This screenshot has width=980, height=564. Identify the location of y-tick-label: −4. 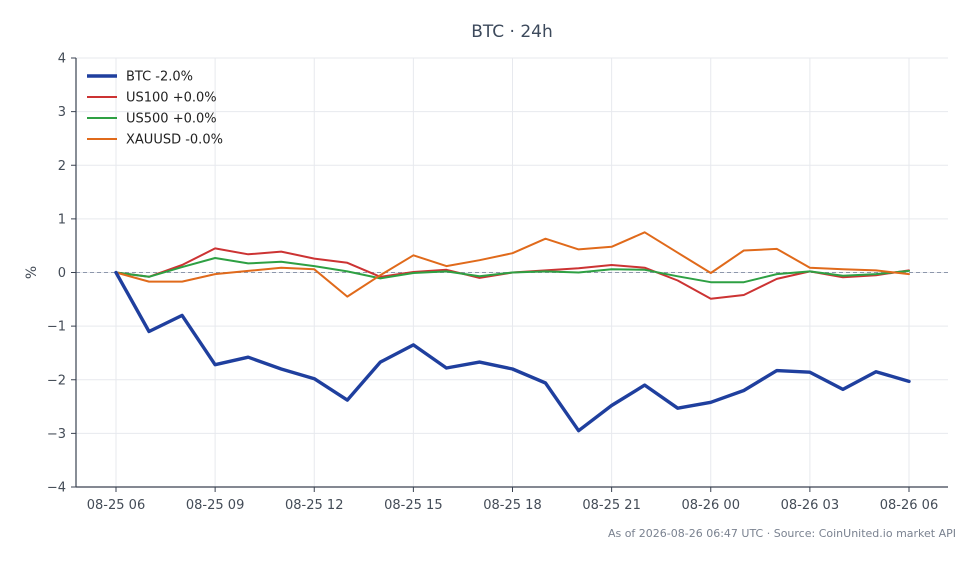
(56, 488).